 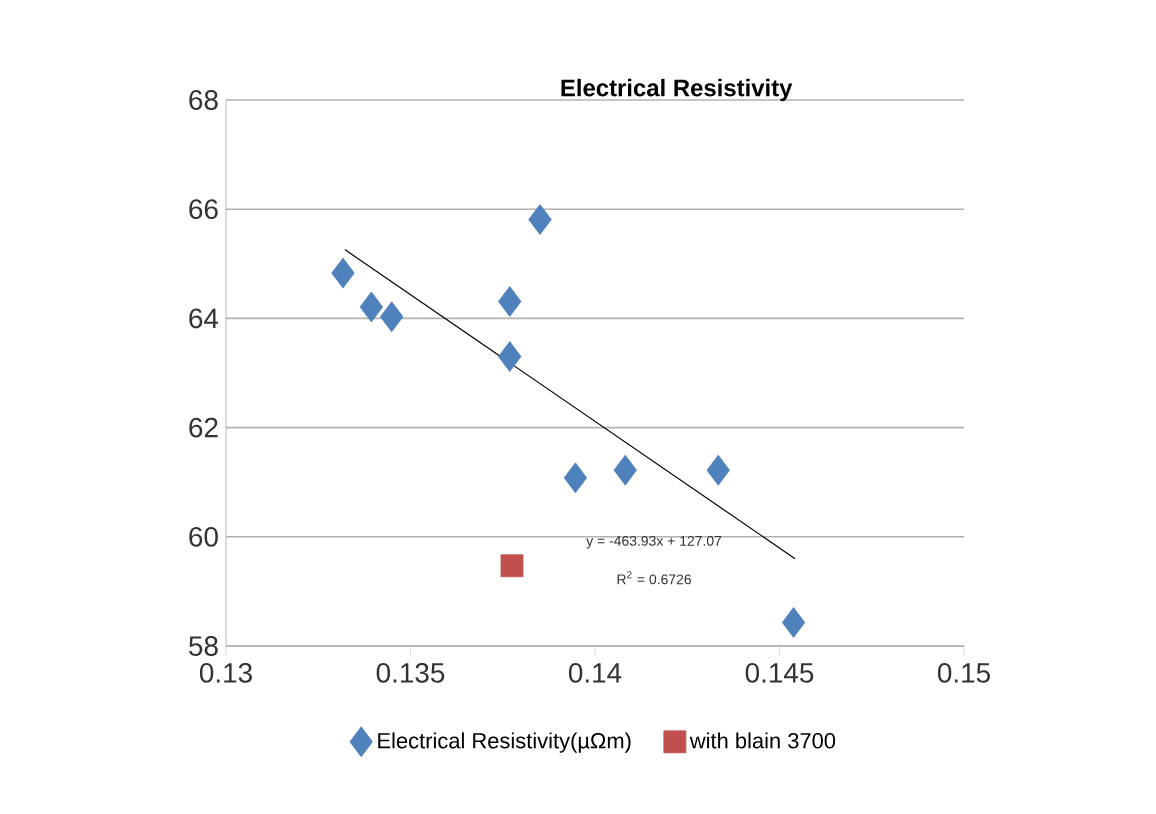 I want to click on legend-label: Electrical Resistivity(µΩm), so click(x=504, y=742).